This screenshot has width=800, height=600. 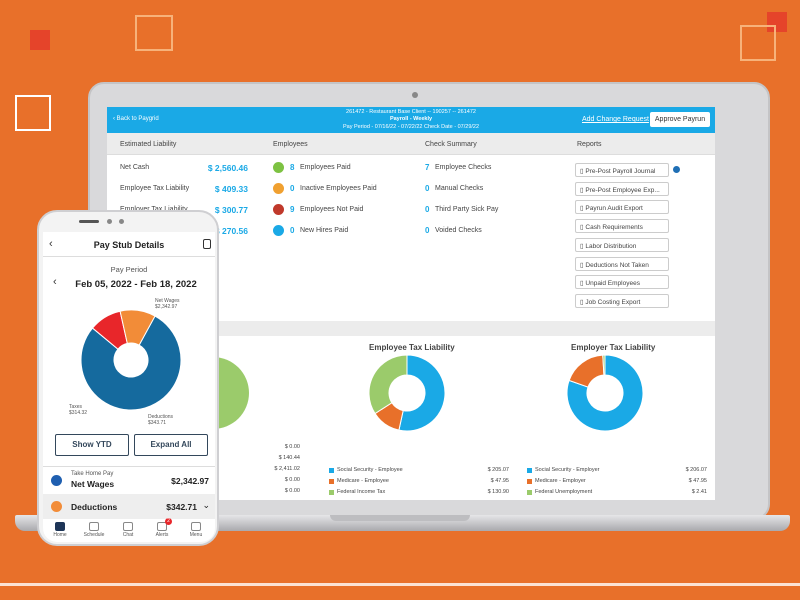 I want to click on report-button: ▯ Labor Distribution, so click(x=622, y=244).